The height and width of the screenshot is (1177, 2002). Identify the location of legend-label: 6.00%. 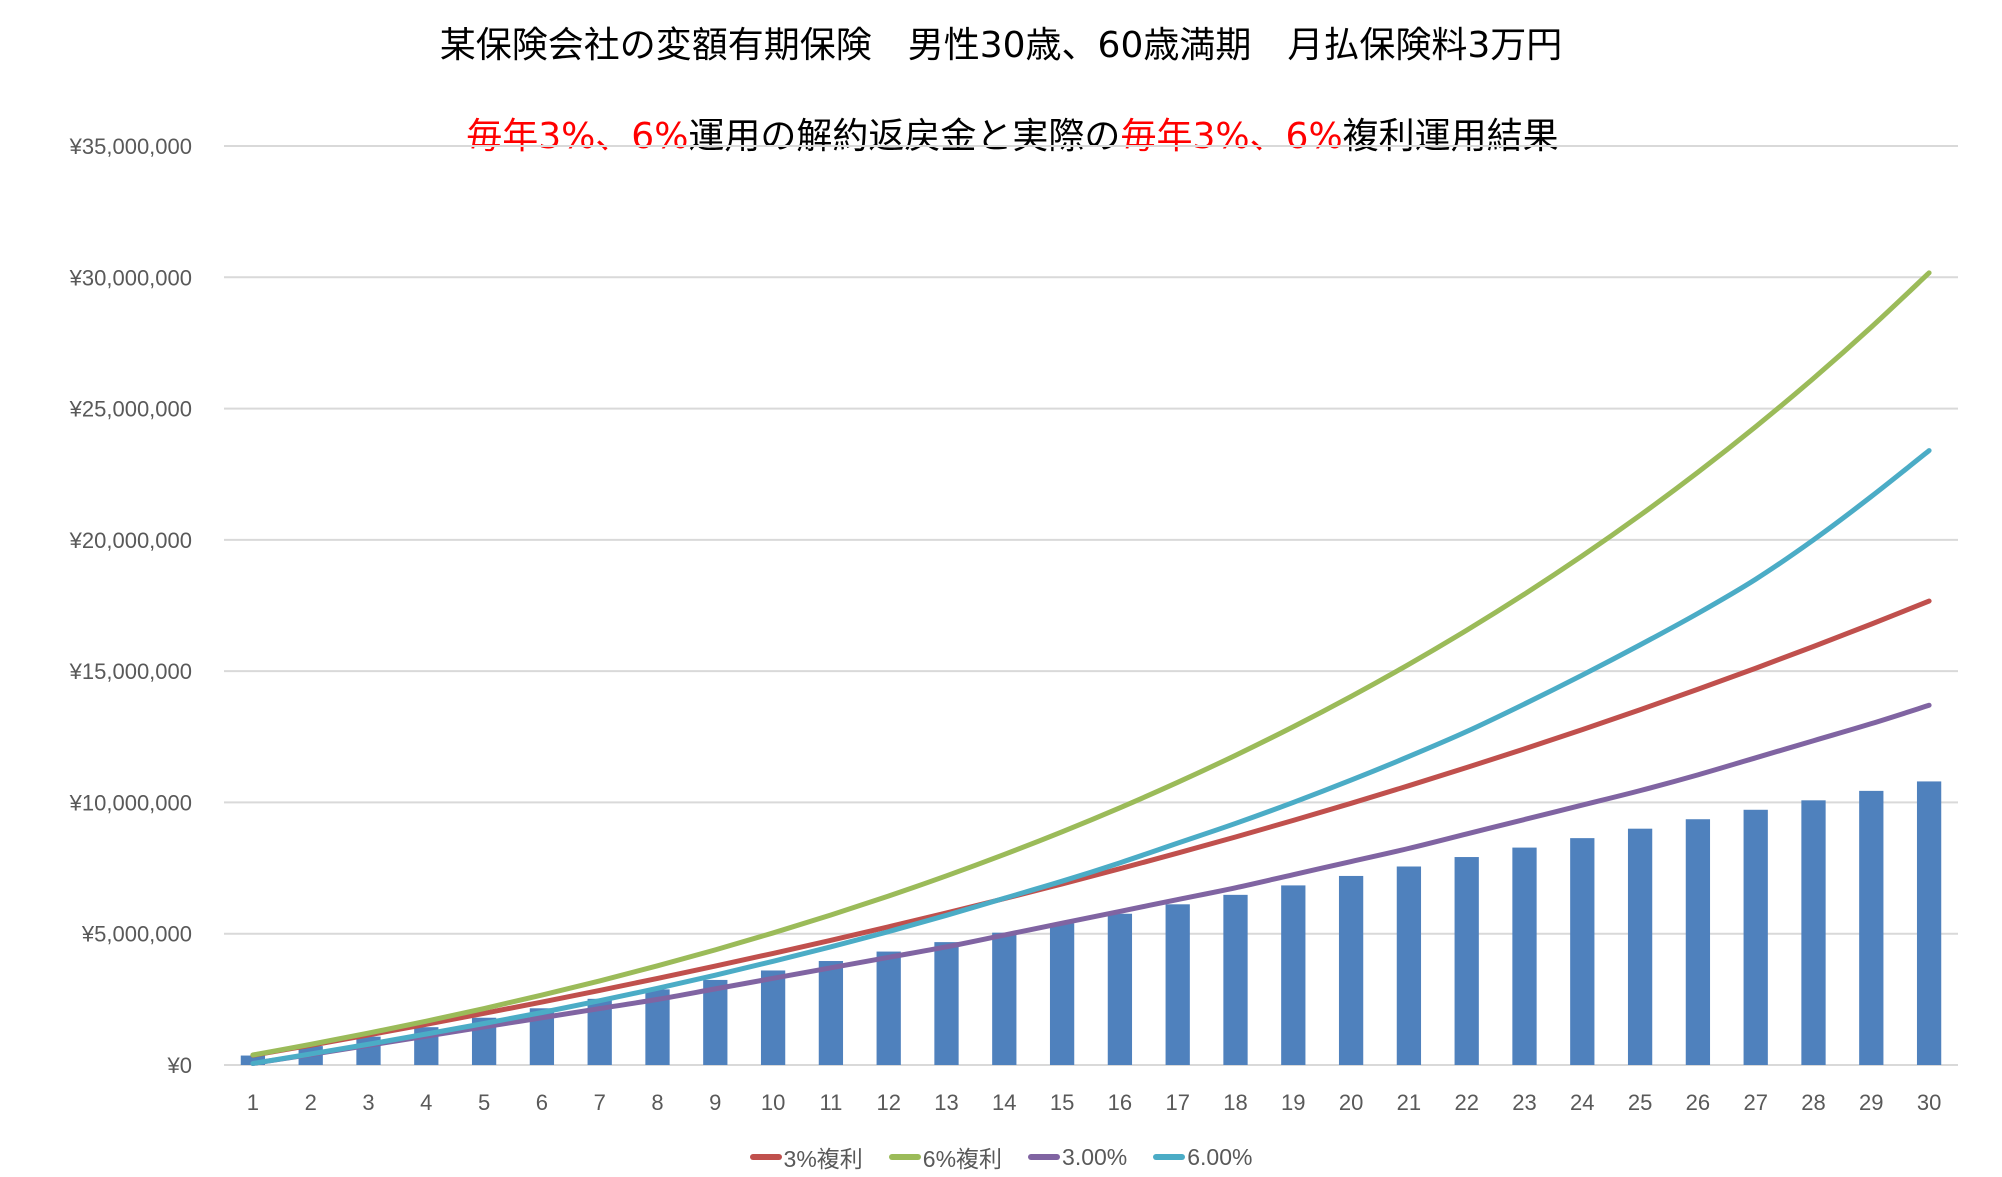
(1220, 1156).